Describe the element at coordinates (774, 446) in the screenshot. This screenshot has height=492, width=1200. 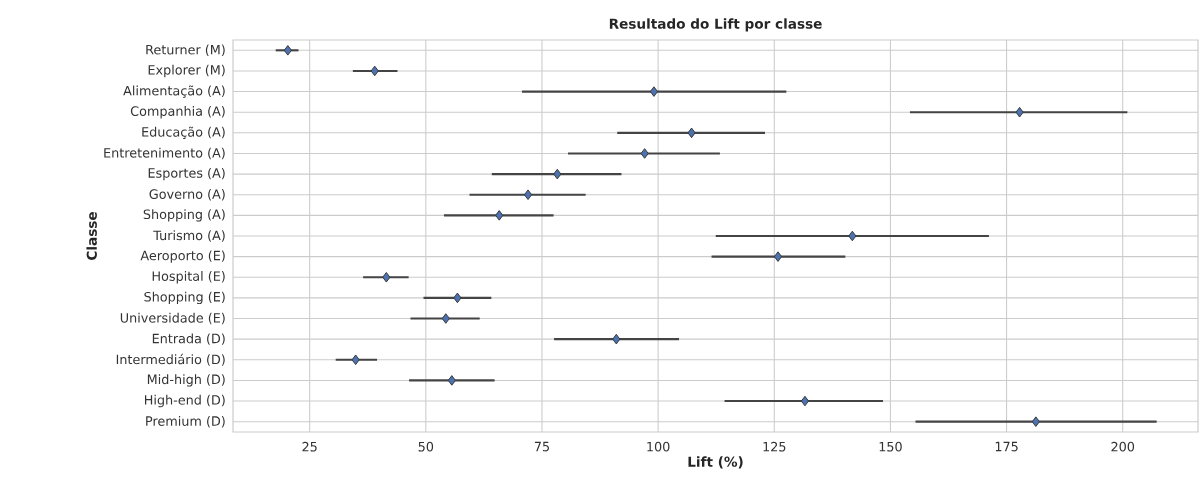
I see `x-tick-label: 125` at that location.